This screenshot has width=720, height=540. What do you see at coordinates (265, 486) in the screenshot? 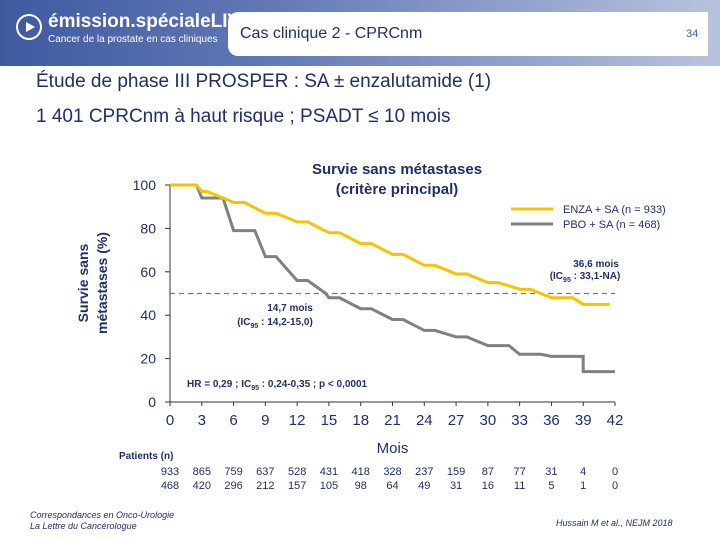
I see `risk-cell-pbo: 212` at bounding box center [265, 486].